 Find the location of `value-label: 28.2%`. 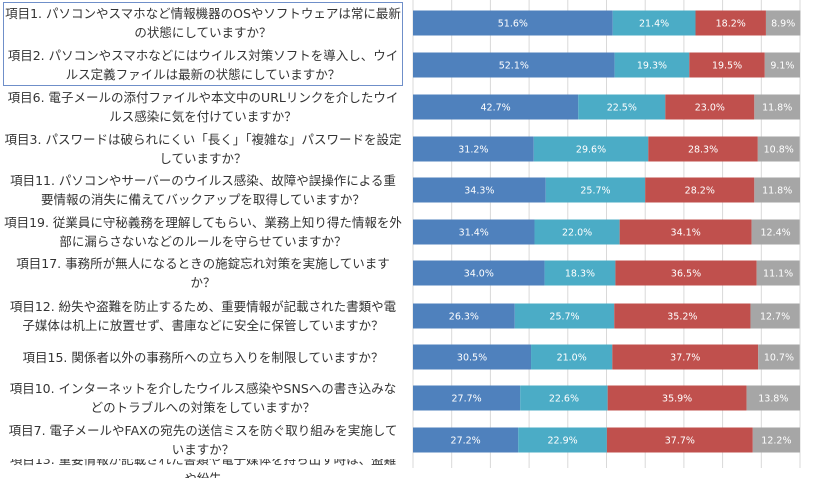

value-label: 28.2% is located at coordinates (700, 191).